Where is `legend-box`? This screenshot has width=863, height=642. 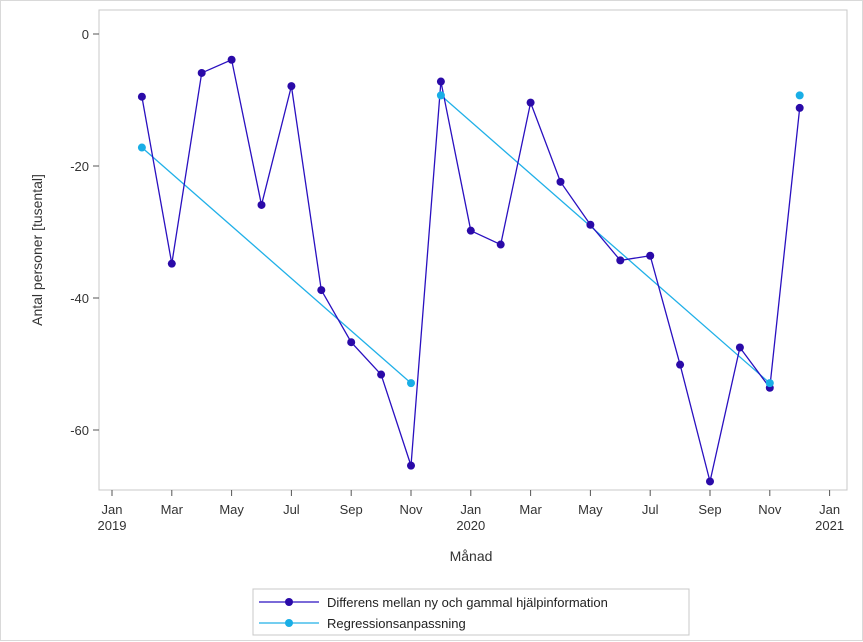
legend-box is located at coordinates (471, 612).